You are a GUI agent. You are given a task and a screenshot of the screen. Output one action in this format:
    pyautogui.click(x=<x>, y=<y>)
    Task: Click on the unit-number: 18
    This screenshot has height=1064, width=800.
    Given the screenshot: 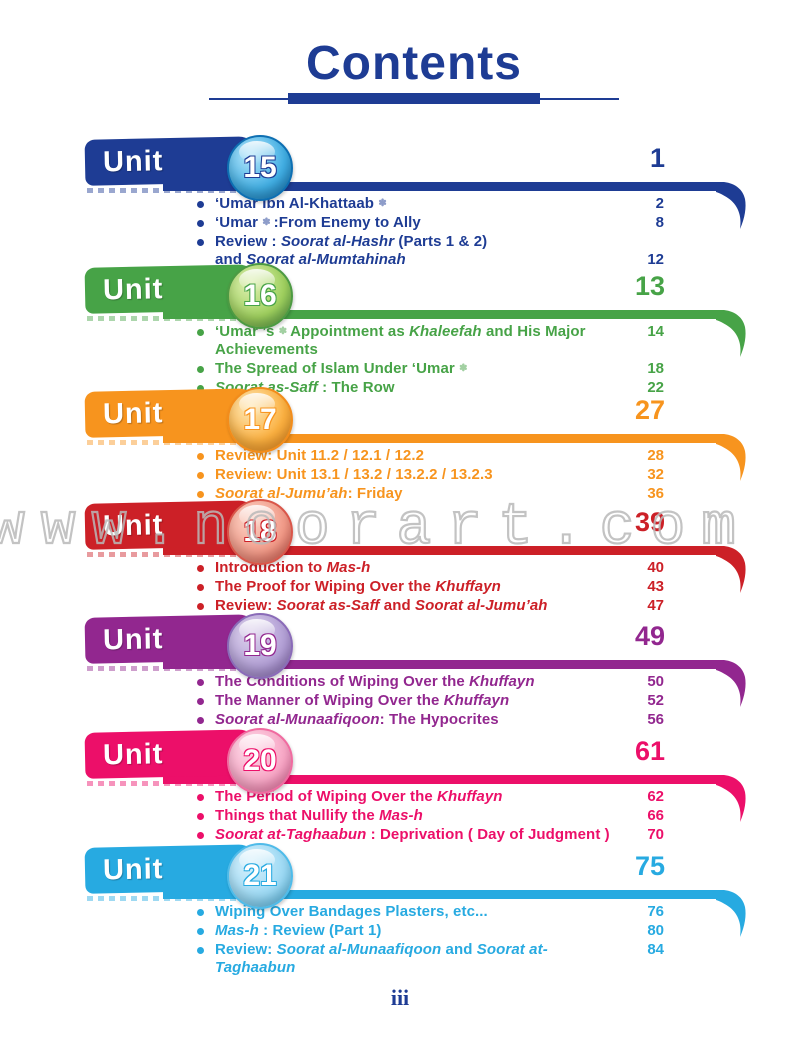 What is the action you would take?
    pyautogui.click(x=260, y=531)
    